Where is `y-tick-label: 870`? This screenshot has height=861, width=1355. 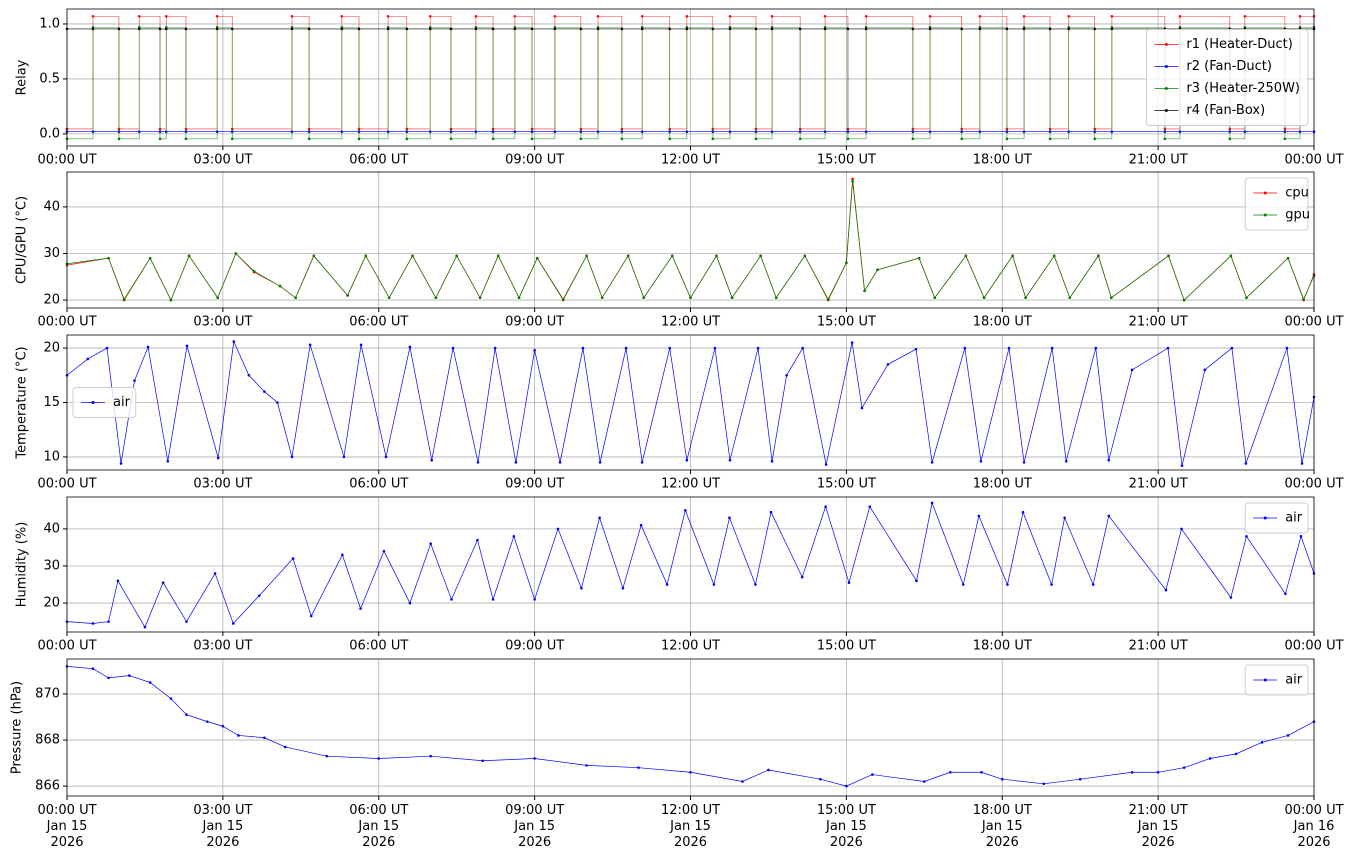 y-tick-label: 870 is located at coordinates (47, 693).